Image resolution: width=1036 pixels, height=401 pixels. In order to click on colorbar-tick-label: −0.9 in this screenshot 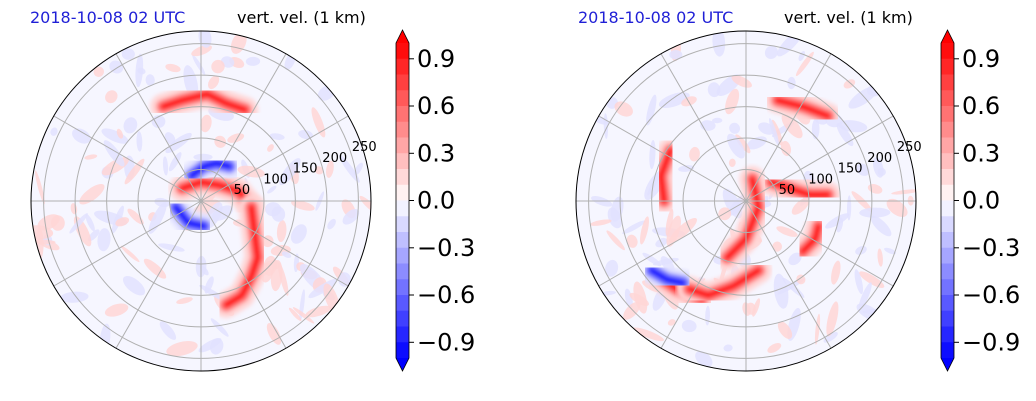, I will do `click(991, 342)`.